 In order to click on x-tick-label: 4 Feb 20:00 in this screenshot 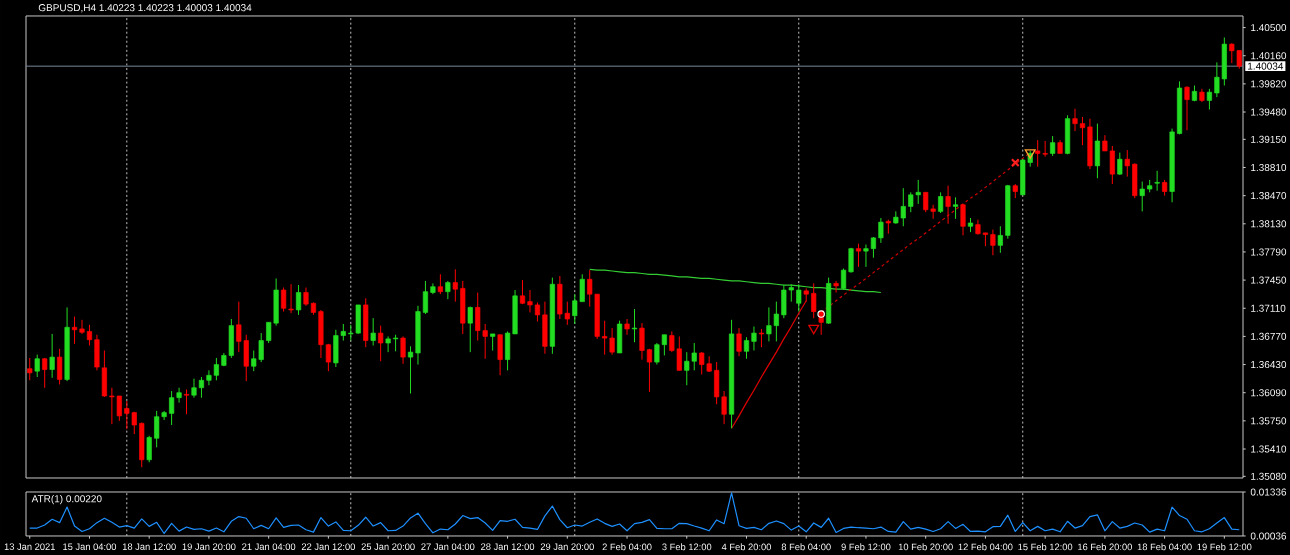, I will do `click(746, 547)`.